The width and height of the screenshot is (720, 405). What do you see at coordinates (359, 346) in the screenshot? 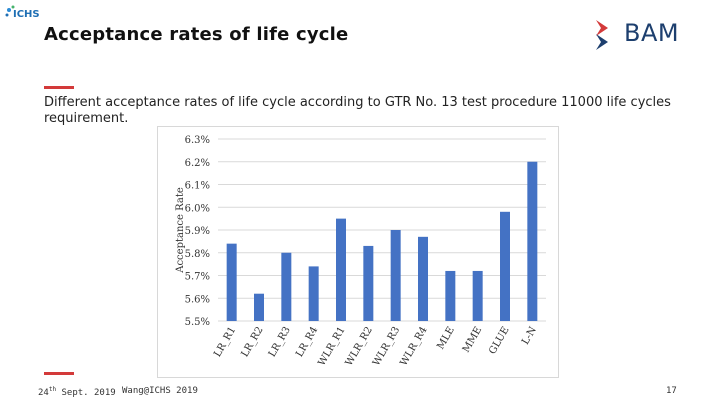
I see `x-tick-label: WLR_R2` at bounding box center [359, 346].